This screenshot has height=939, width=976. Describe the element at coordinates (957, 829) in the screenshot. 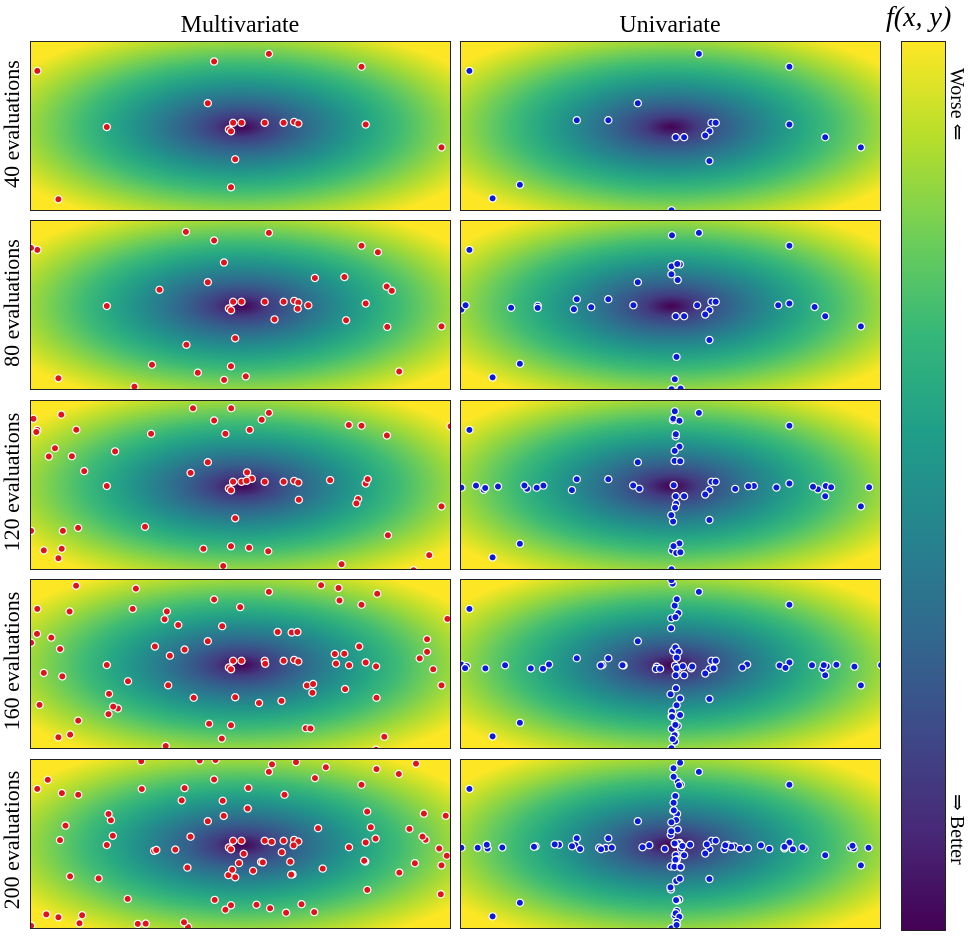

I see `colorbar-label-better: ⇒ Better` at that location.